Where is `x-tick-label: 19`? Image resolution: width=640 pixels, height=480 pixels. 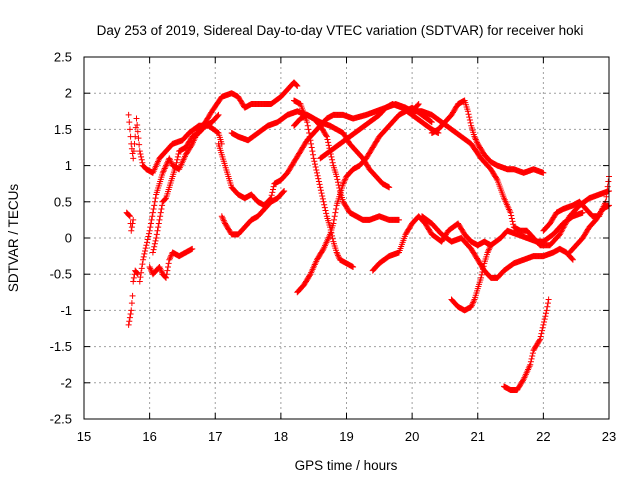 x-tick-label: 19 is located at coordinates (346, 436).